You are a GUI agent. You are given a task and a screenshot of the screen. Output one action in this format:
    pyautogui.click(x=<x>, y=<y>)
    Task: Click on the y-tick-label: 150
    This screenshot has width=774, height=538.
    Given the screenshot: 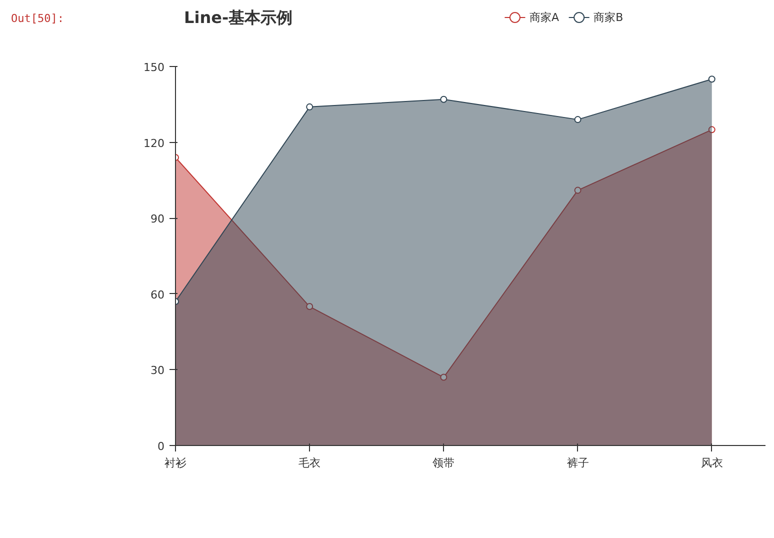 What is the action you would take?
    pyautogui.click(x=154, y=67)
    